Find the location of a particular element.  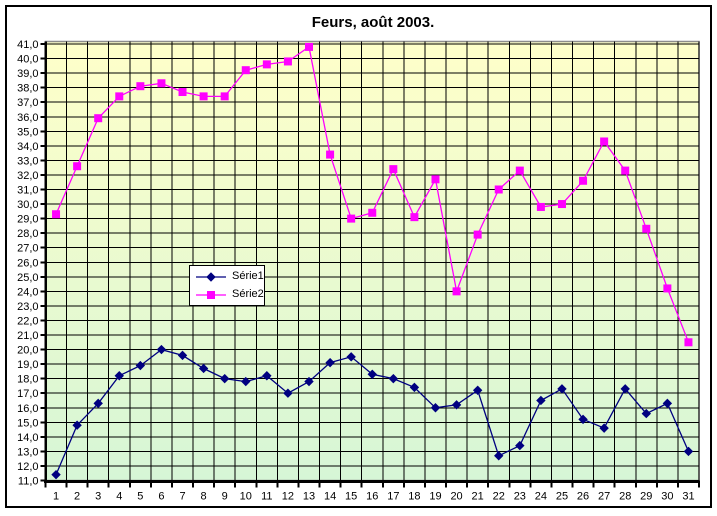

x-tick-label: 14 is located at coordinates (330, 497).